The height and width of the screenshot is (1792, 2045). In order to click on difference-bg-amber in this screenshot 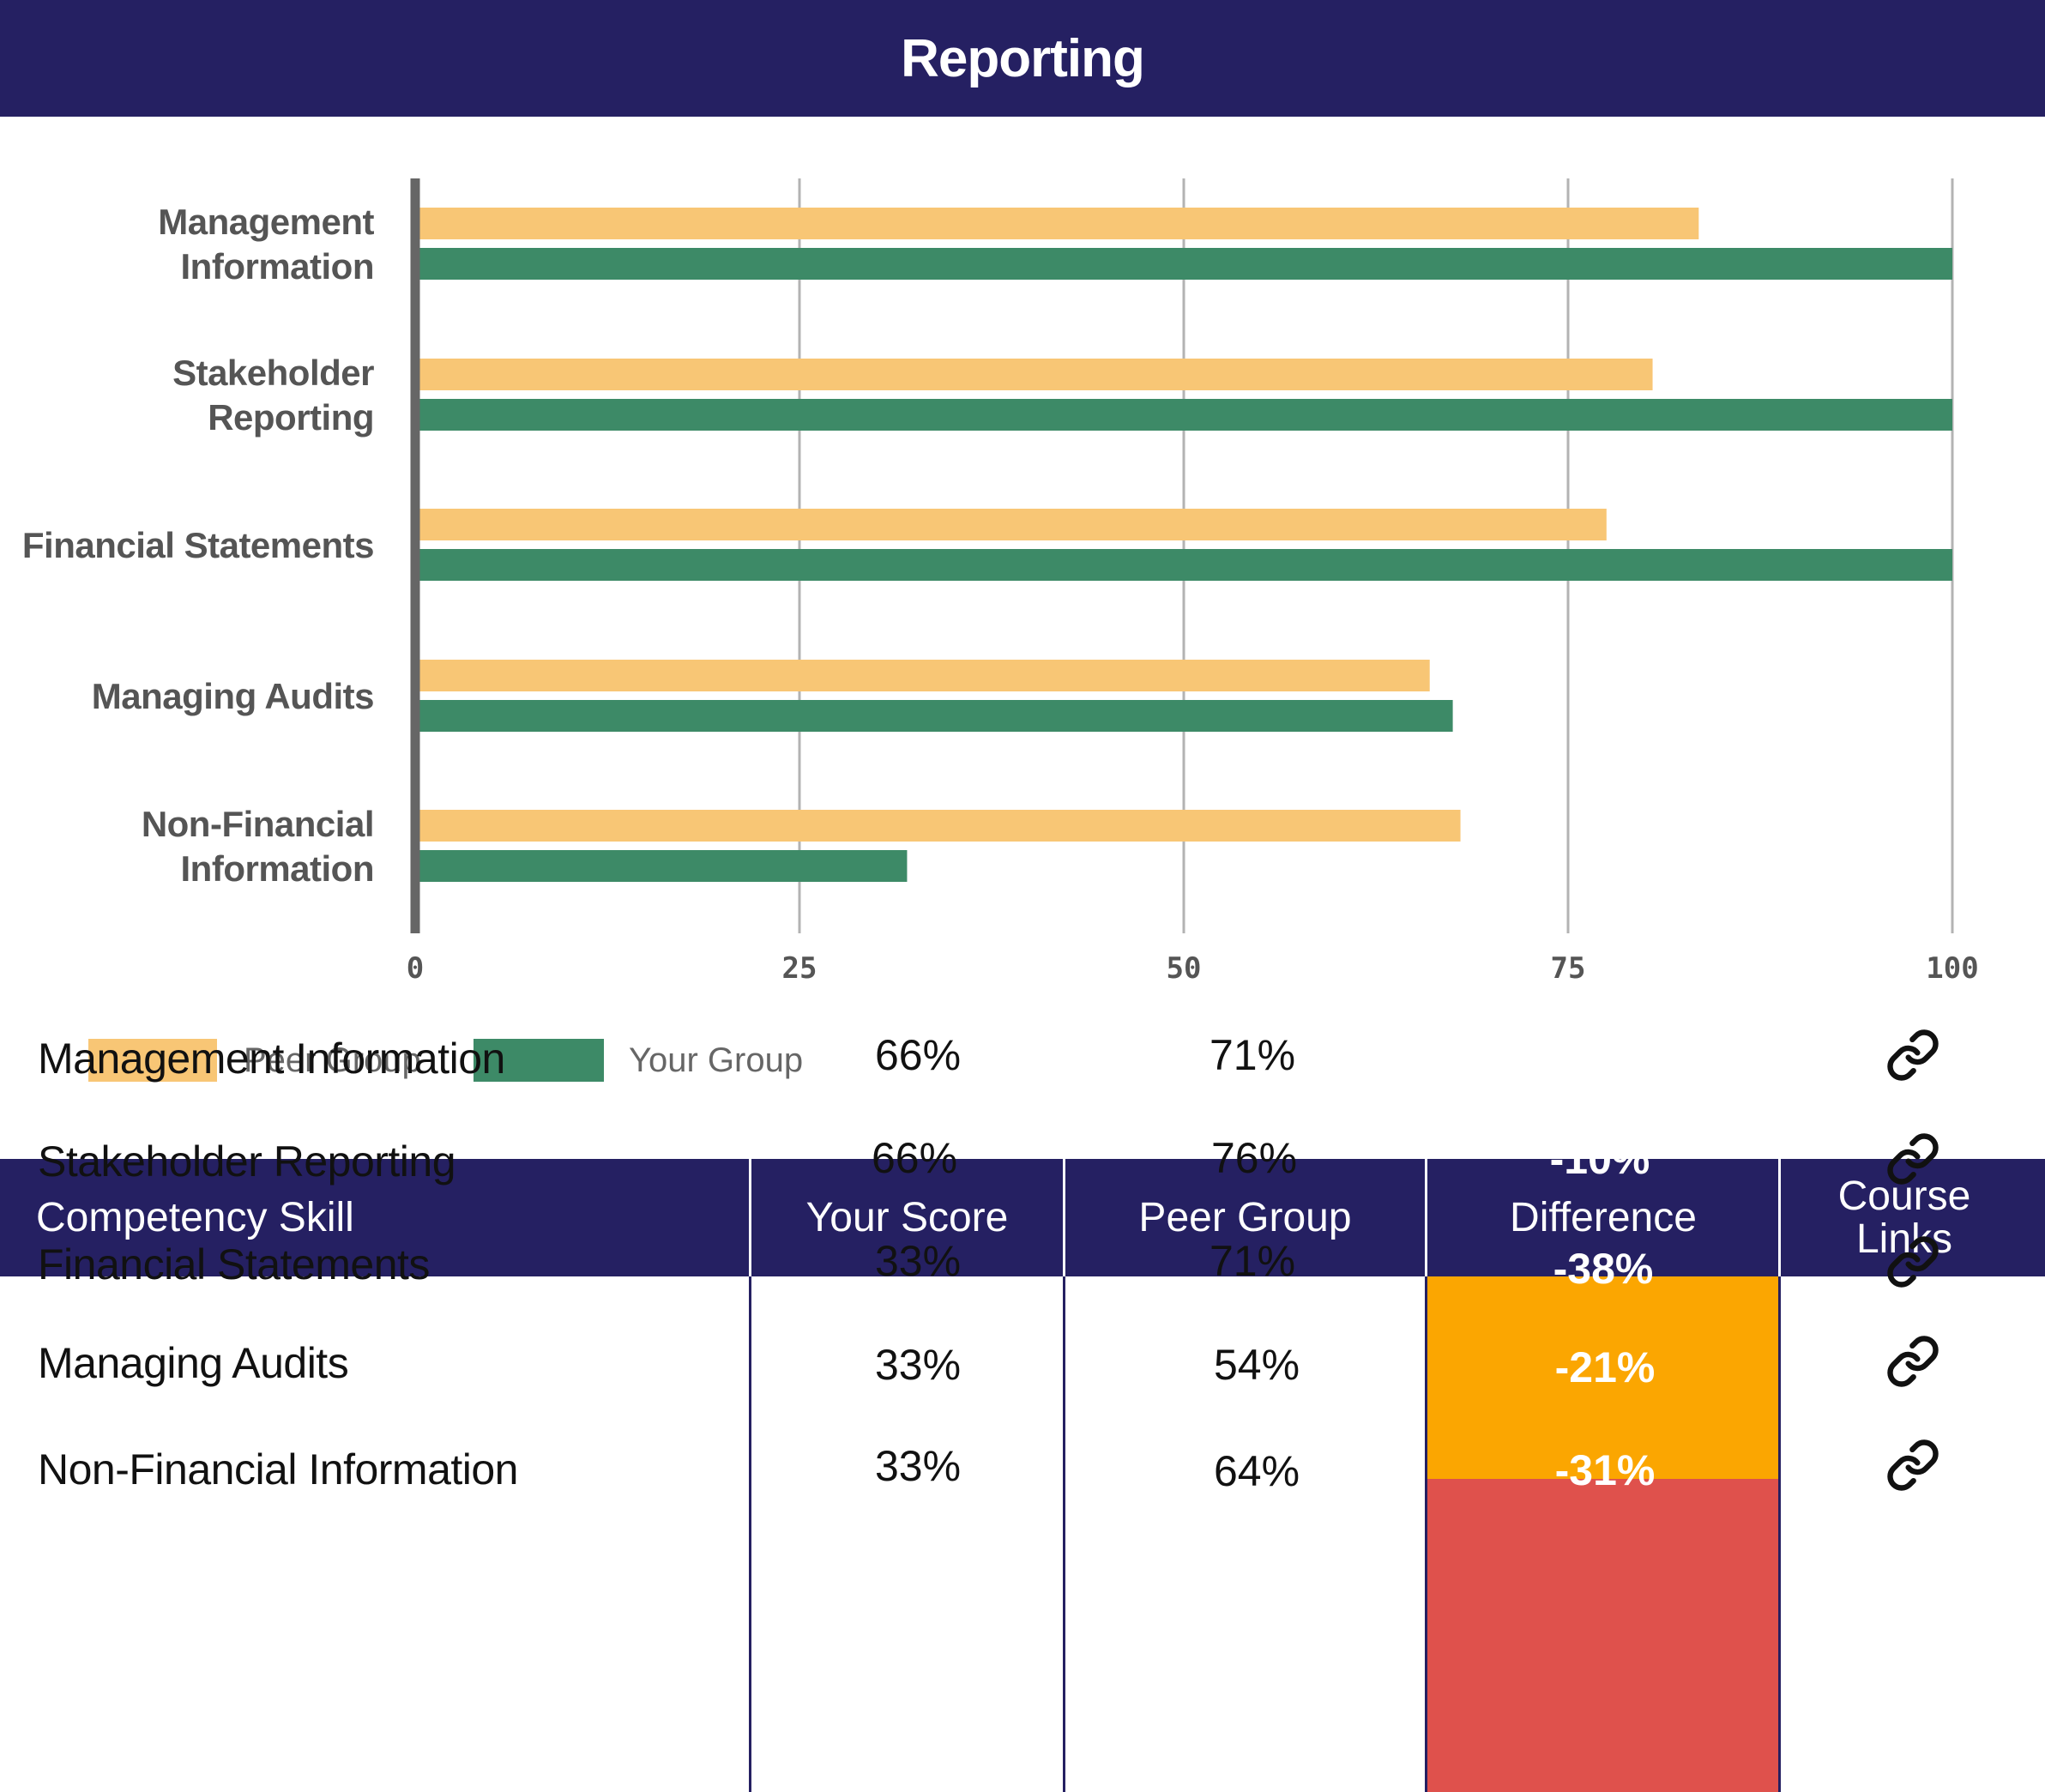, I will do `click(1603, 1377)`.